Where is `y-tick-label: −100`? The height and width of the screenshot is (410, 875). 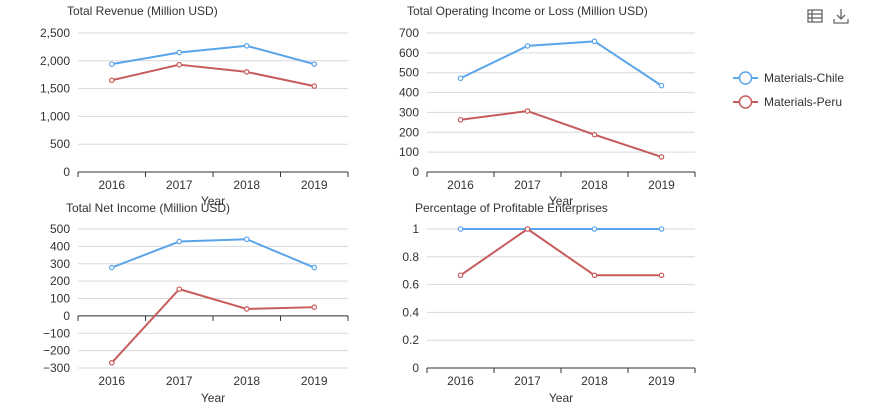 y-tick-label: −100 is located at coordinates (56, 333).